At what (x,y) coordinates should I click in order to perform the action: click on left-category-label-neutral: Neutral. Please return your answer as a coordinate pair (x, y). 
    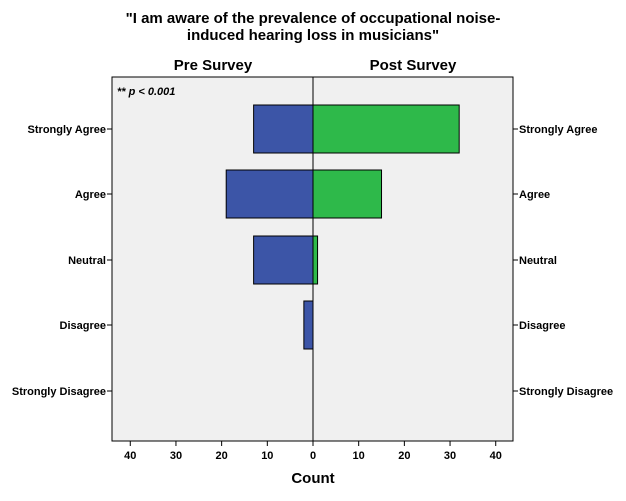
    Looking at the image, I should click on (87, 261).